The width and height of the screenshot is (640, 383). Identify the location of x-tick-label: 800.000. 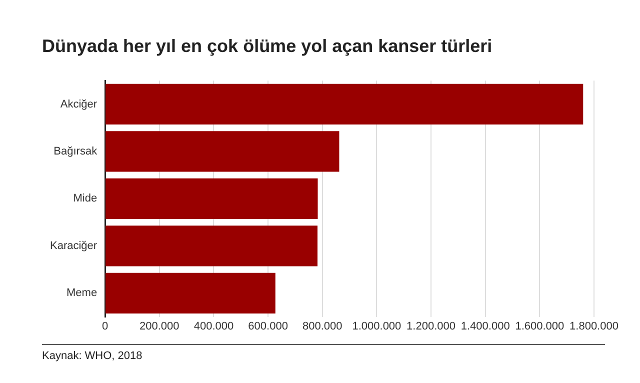
(322, 326).